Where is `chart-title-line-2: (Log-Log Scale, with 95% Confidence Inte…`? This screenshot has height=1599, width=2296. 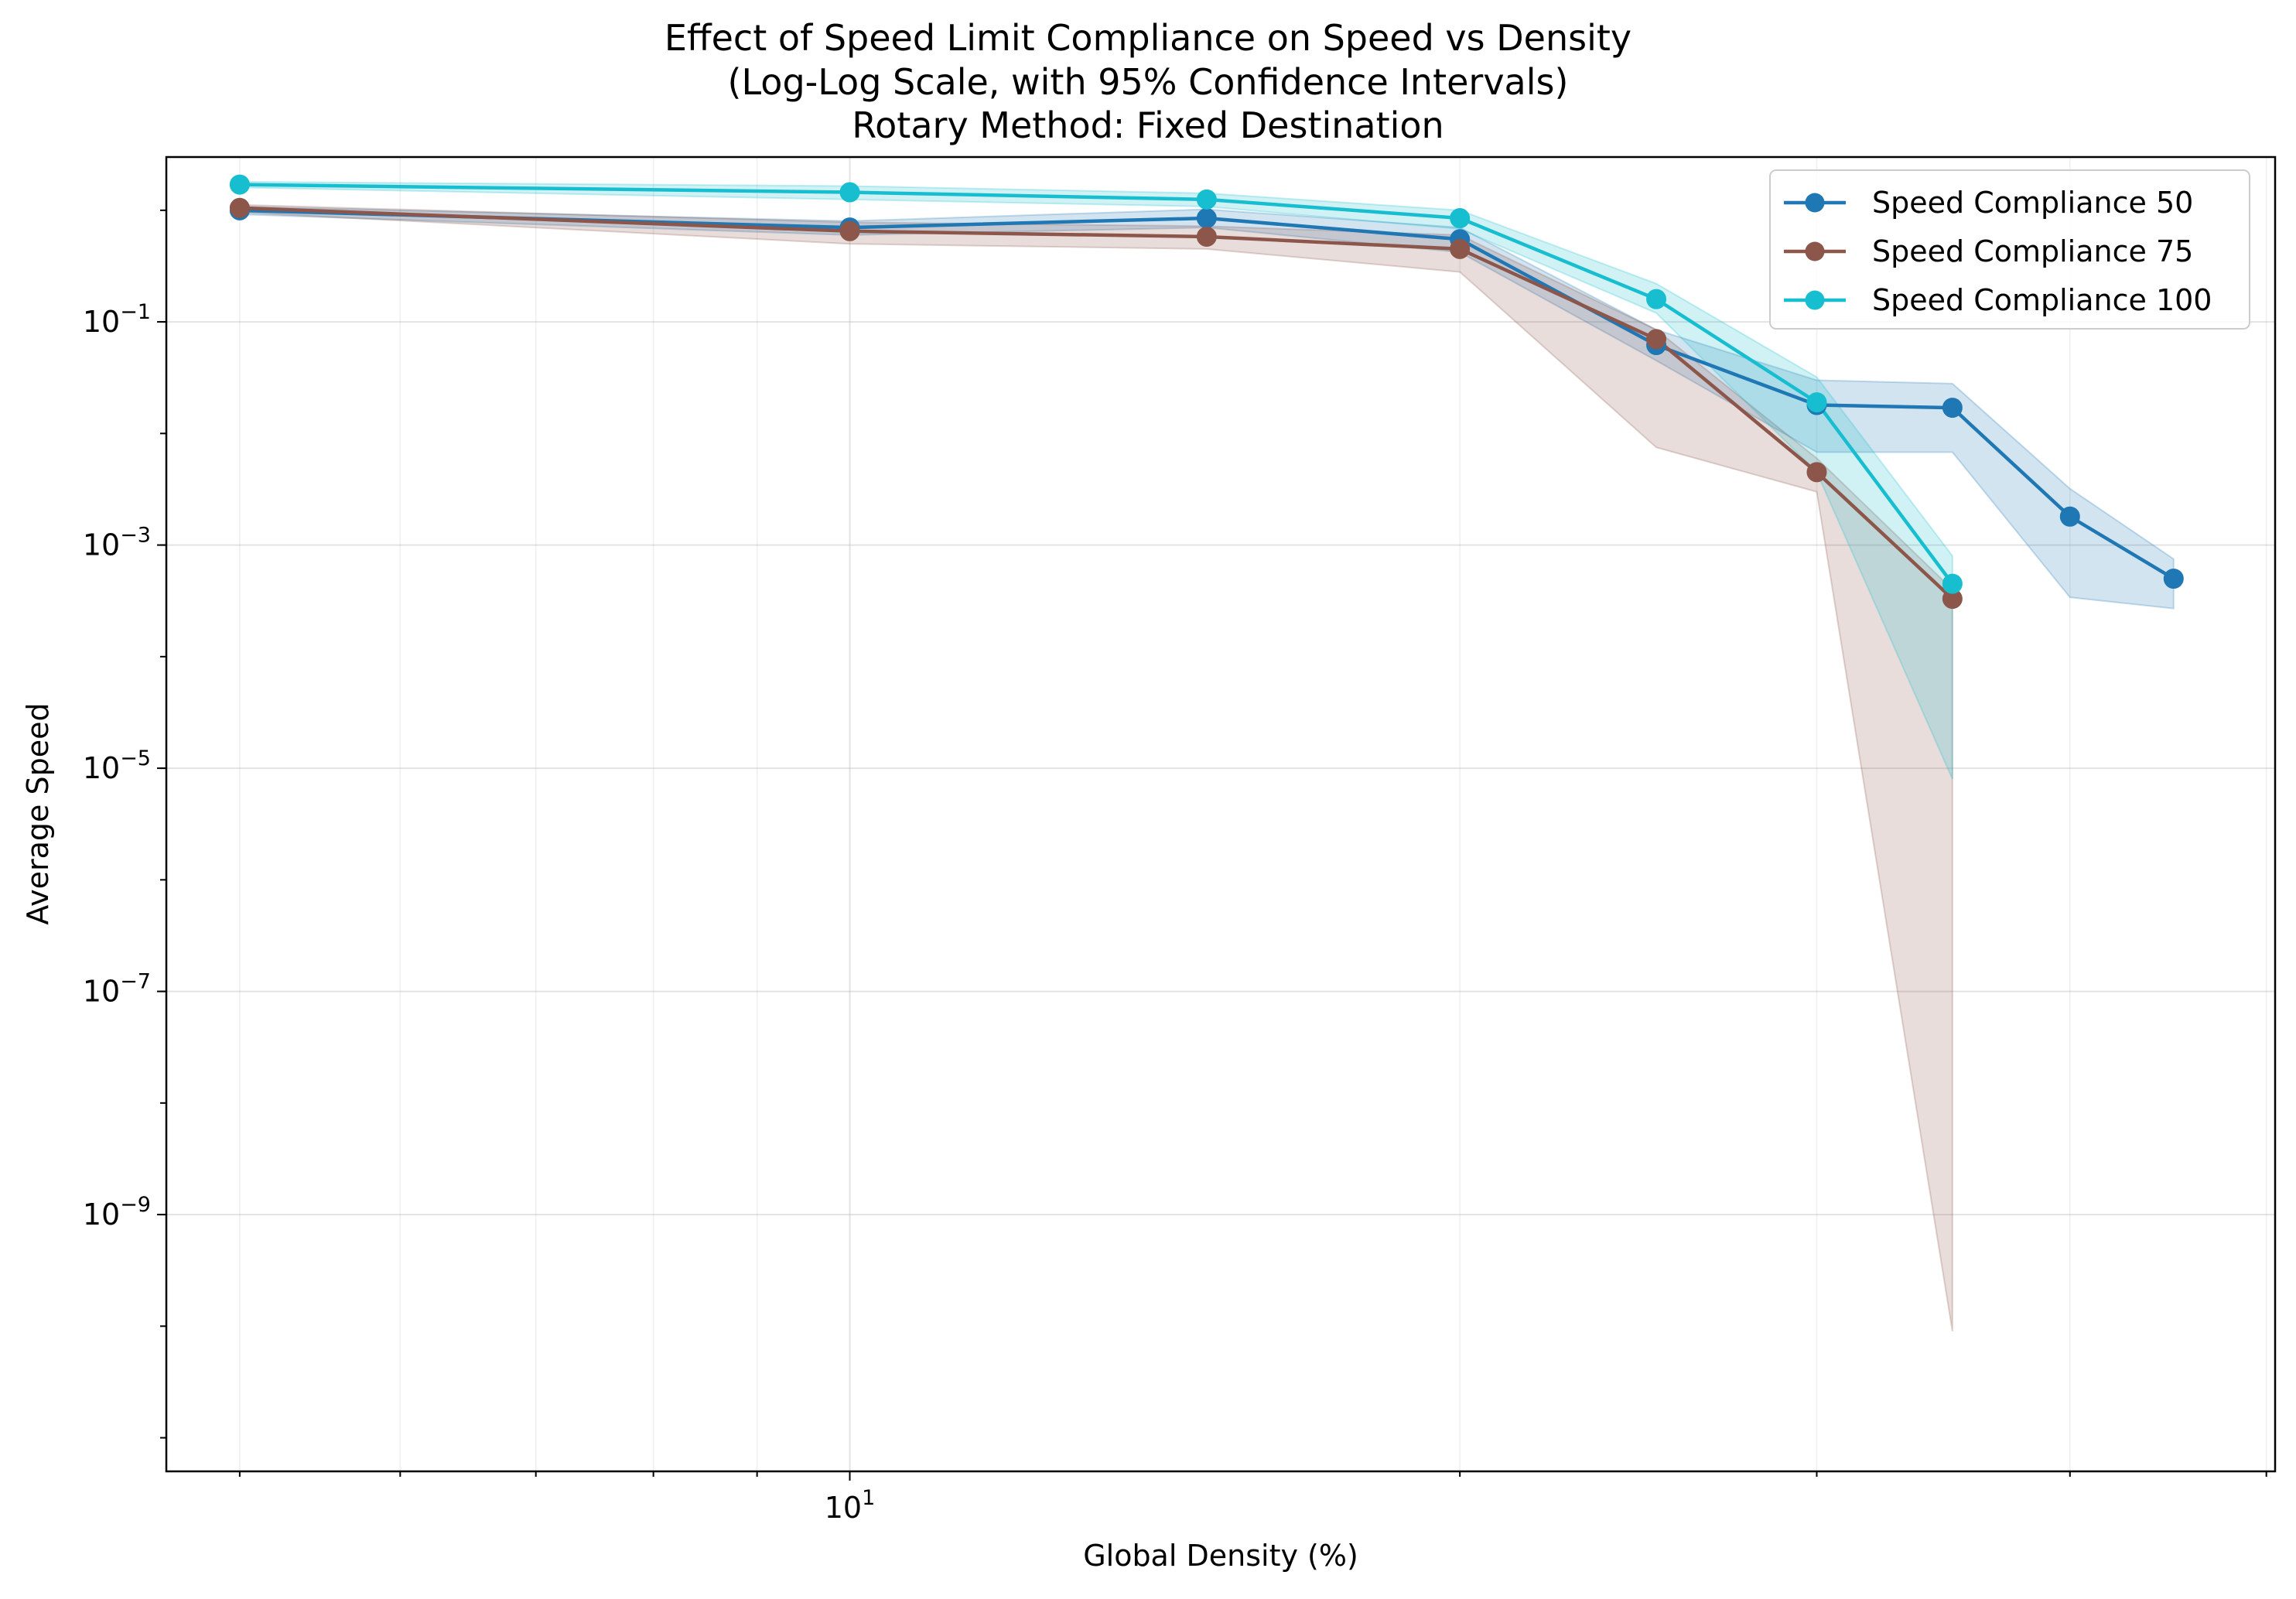 chart-title-line-2: (Log-Log Scale, with 95% Confidence Inte… is located at coordinates (1149, 82).